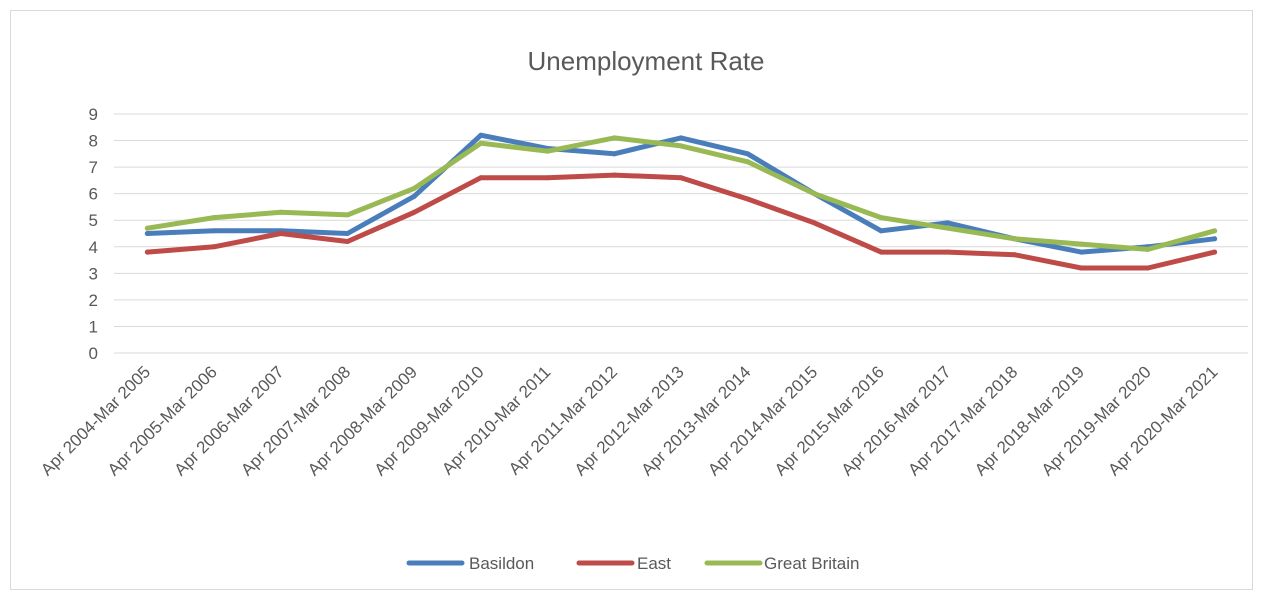 This screenshot has height=594, width=1264. What do you see at coordinates (632, 563) in the screenshot?
I see `legend: Basildon East Great Britain` at bounding box center [632, 563].